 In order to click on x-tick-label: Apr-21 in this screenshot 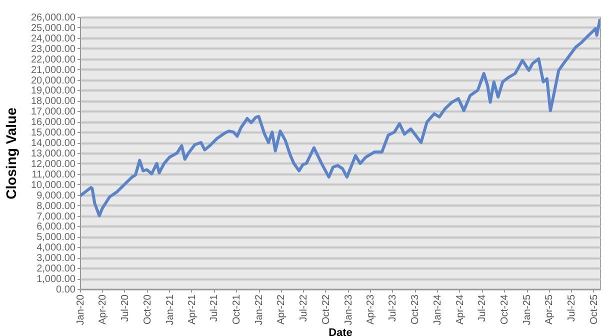, I will do `click(192, 309)`.